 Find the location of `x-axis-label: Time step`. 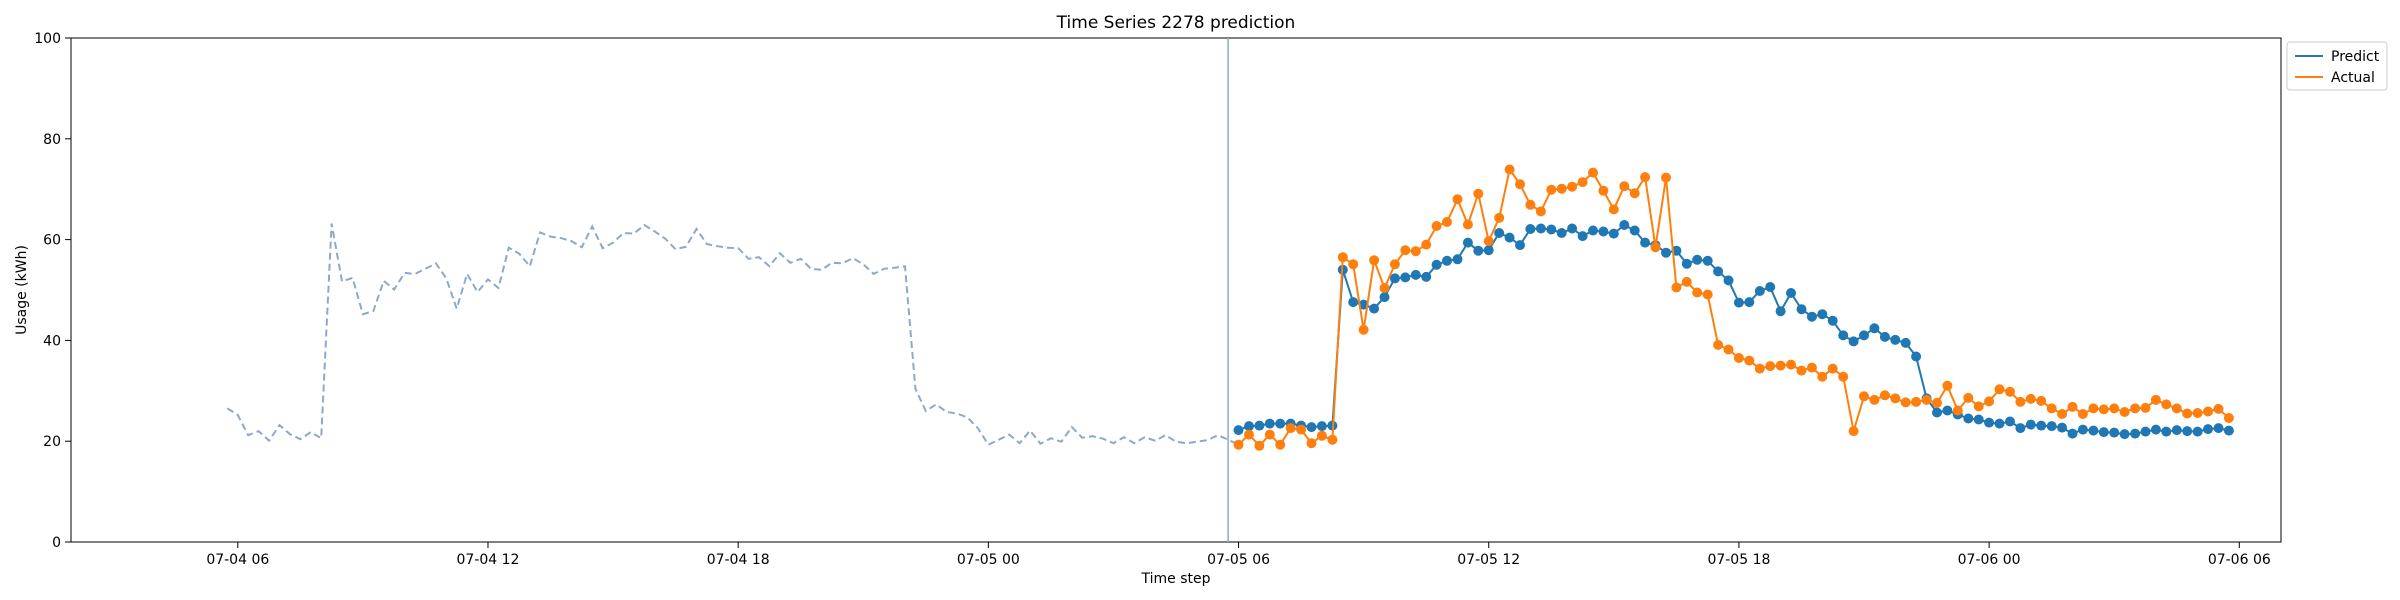

x-axis-label: Time step is located at coordinates (1176, 579).